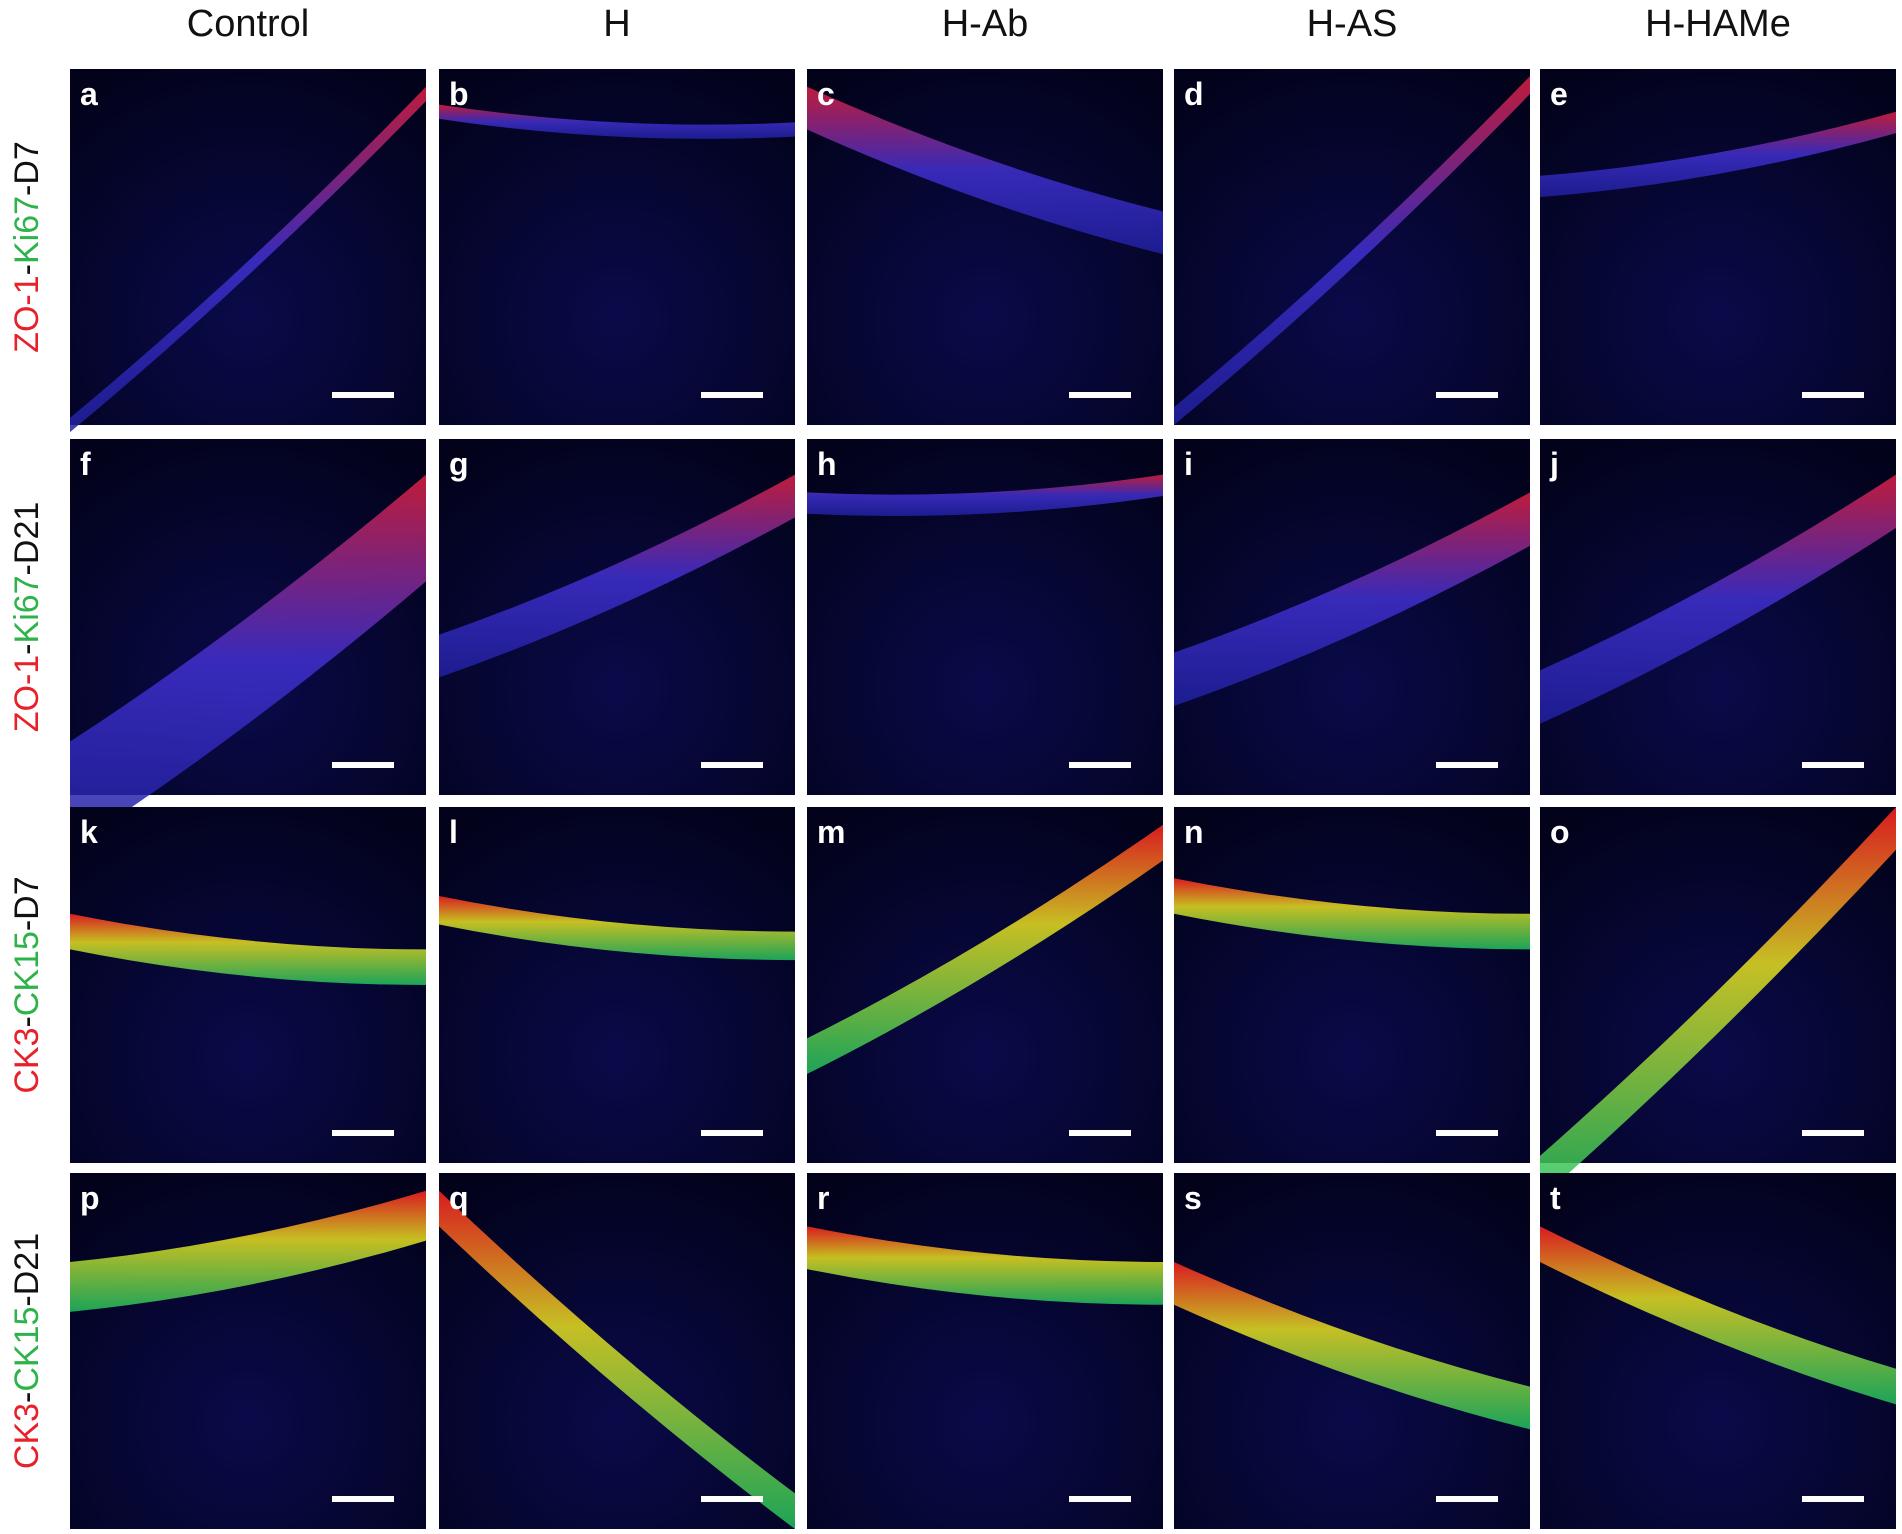 This screenshot has height=1534, width=1902. I want to click on micrograph-panel: r, so click(985, 1351).